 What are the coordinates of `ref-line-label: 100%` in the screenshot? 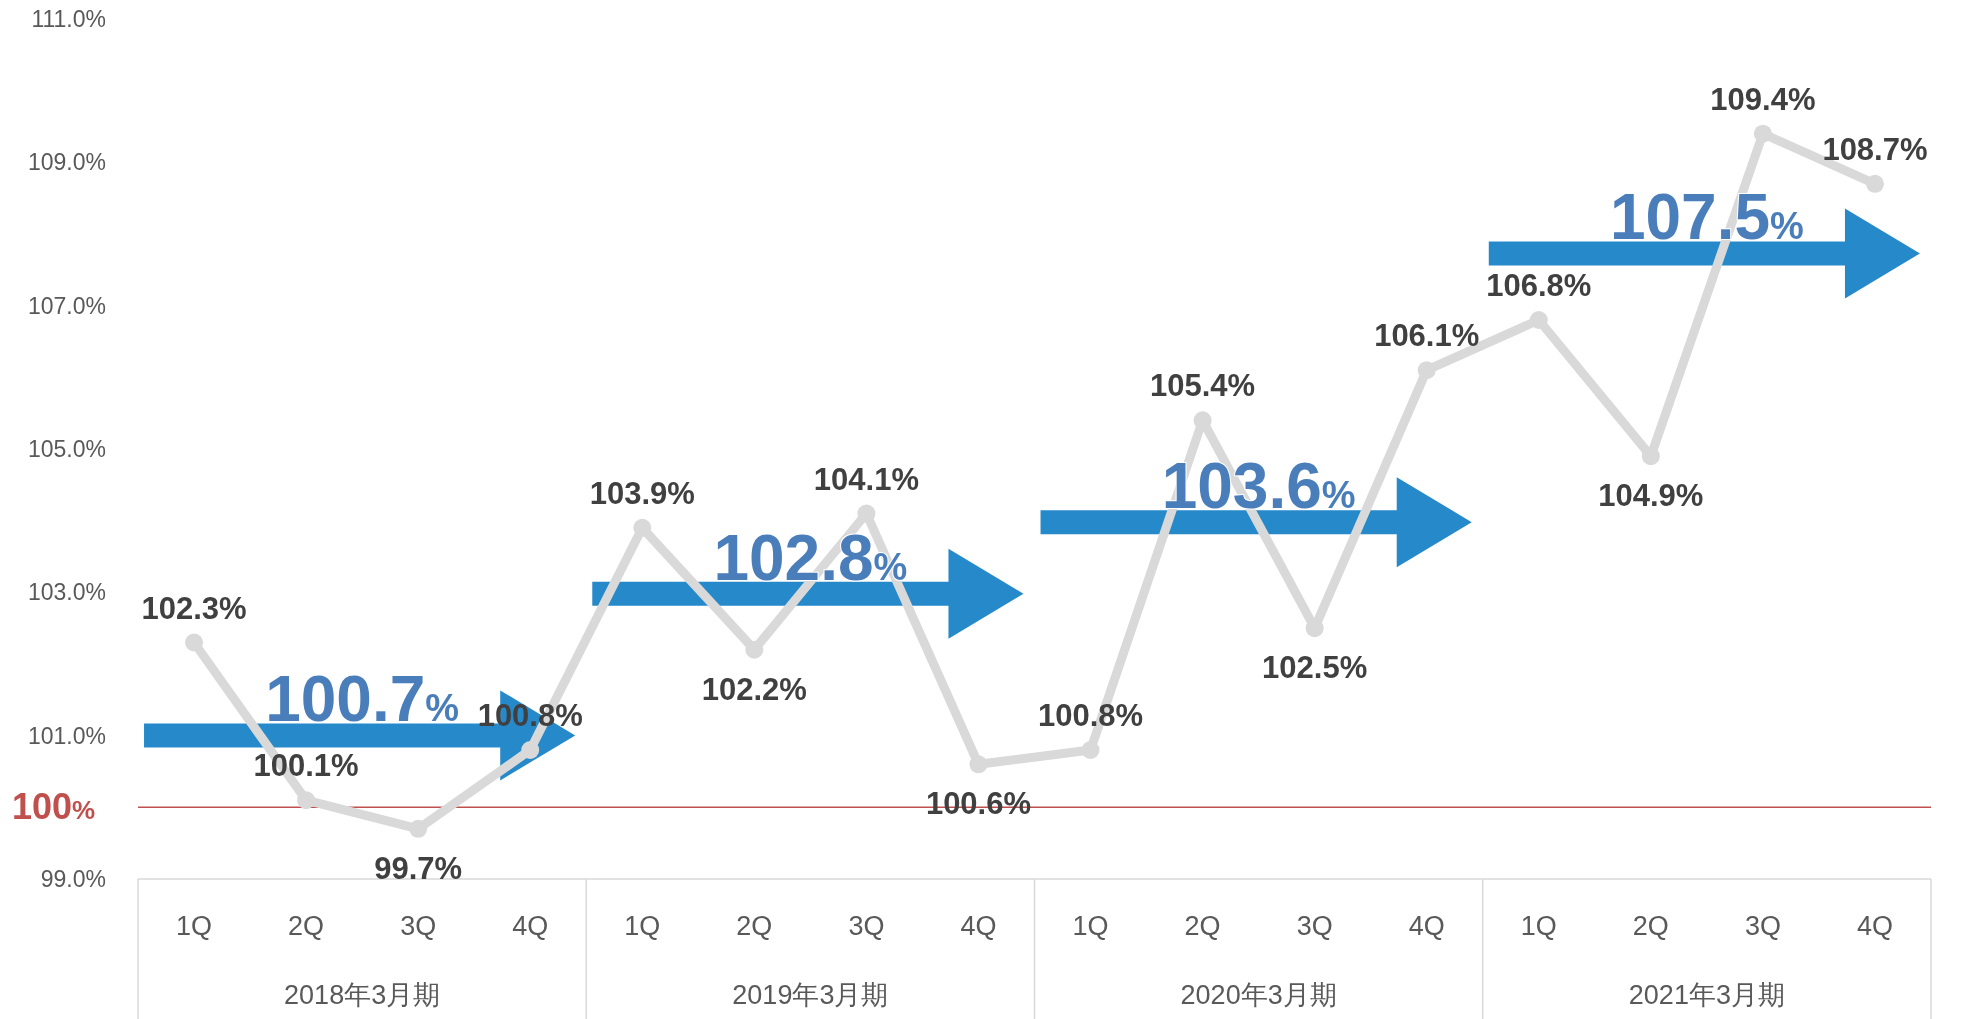 It's located at (54, 807).